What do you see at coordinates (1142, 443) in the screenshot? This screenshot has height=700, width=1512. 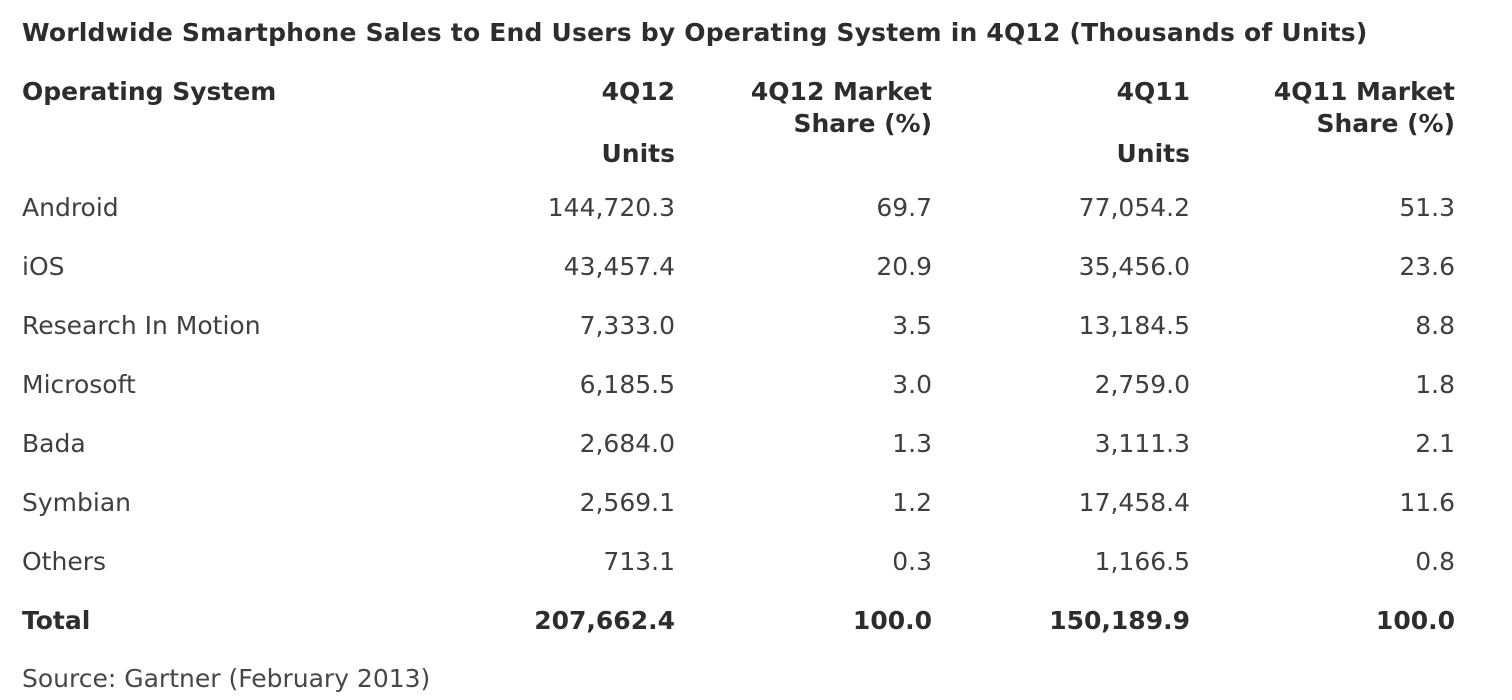 I see `cell-4q11-units: 3,111.3` at bounding box center [1142, 443].